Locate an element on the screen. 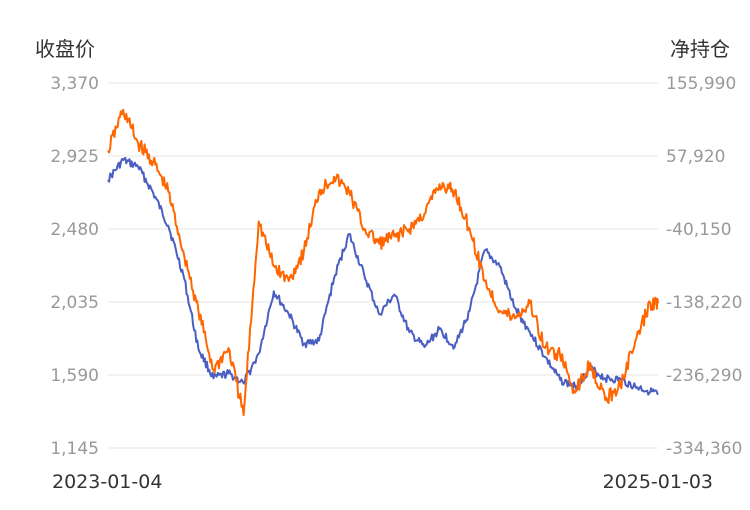 The image size is (750, 510). y-left-tick-label: 1,145 is located at coordinates (74, 449).